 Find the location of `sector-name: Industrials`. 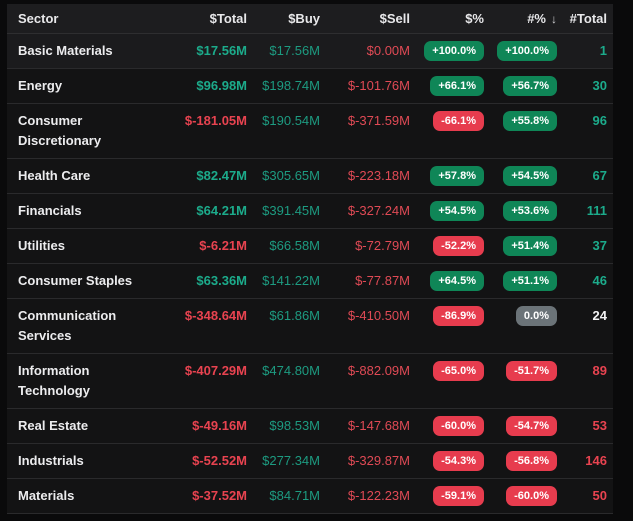

sector-name: Industrials is located at coordinates (51, 460).